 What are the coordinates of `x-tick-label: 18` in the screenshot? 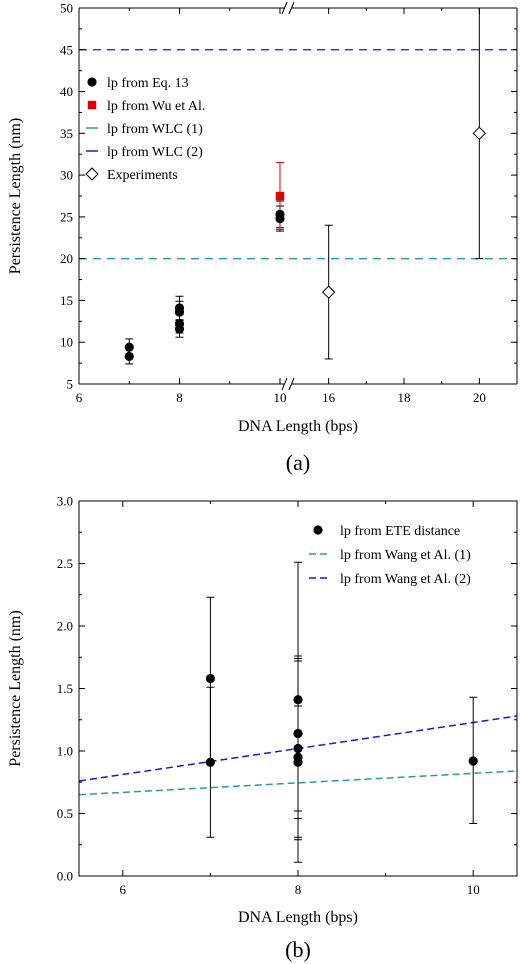 It's located at (404, 397).